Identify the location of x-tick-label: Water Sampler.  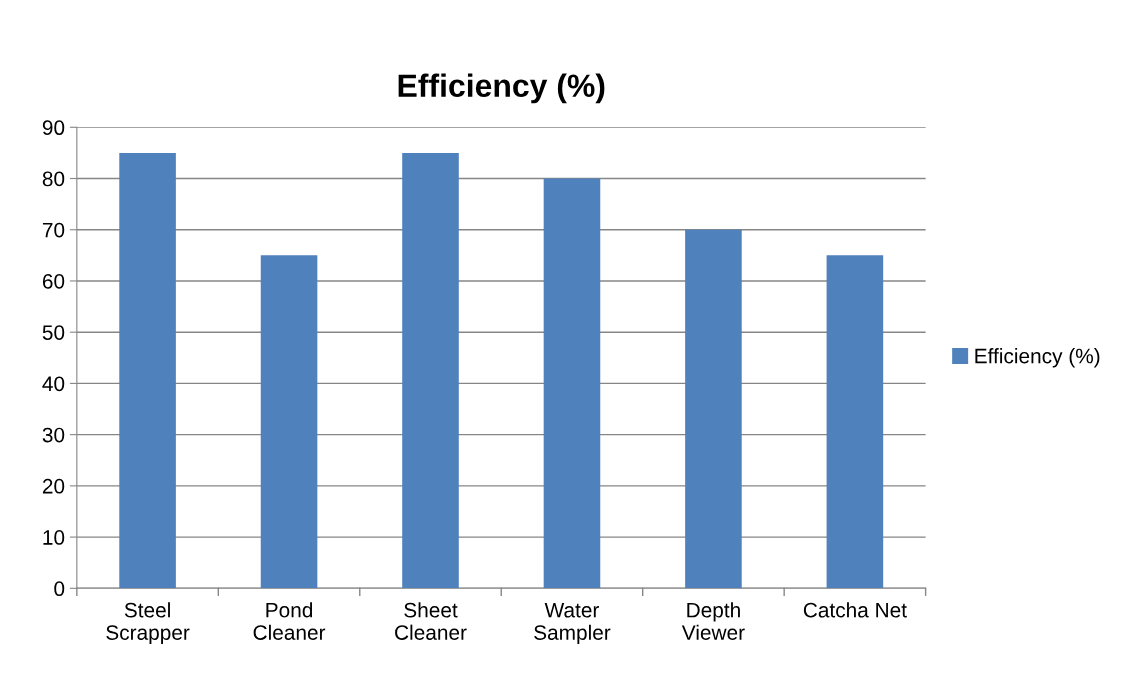
(572, 623).